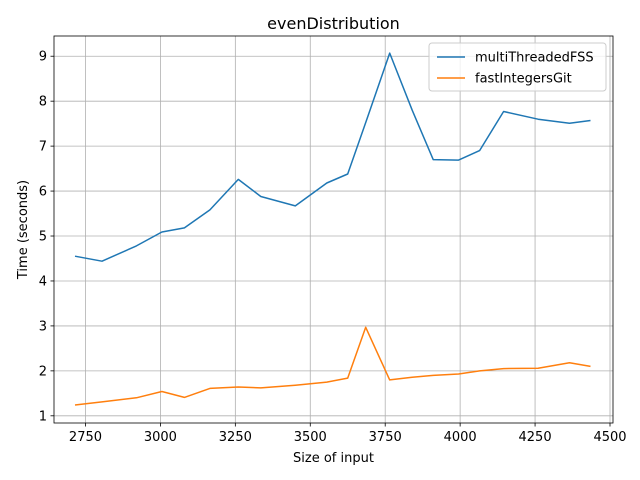 This screenshot has width=640, height=480. Describe the element at coordinates (160, 437) in the screenshot. I see `x-tick-label: 3000` at that location.